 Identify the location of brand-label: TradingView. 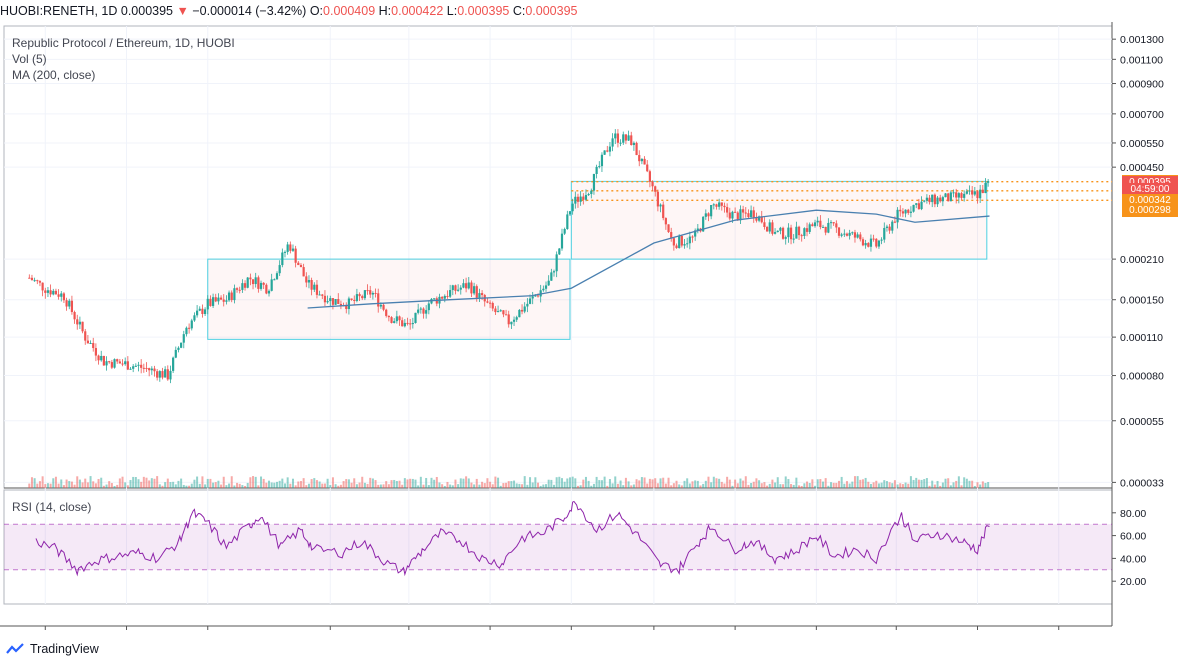
(64, 649).